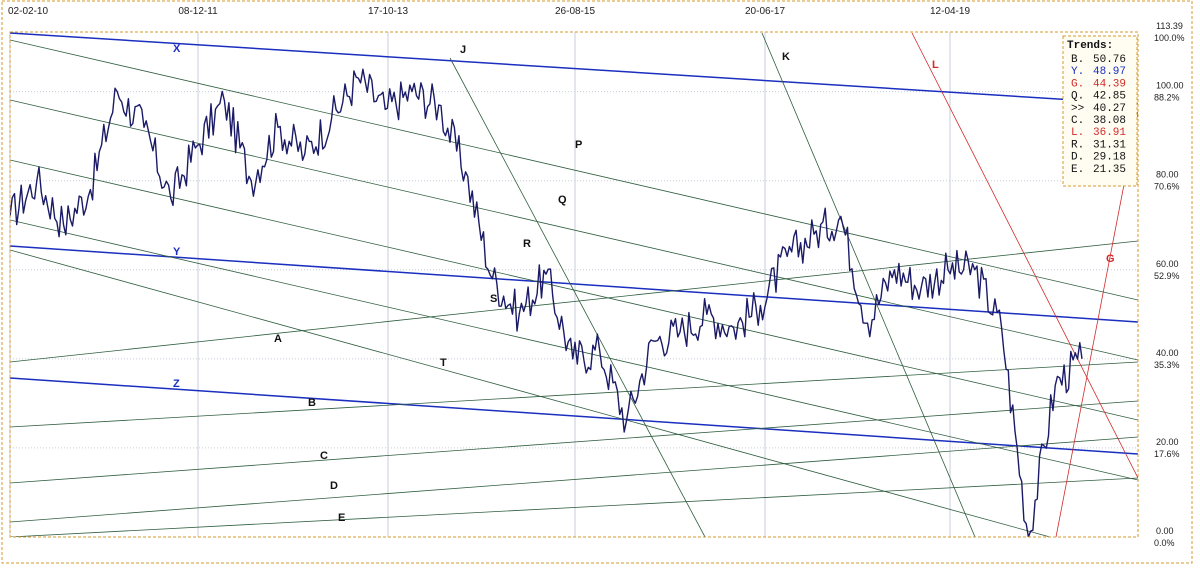  Describe the element at coordinates (1167, 187) in the screenshot. I see `y-tick-percent: 70.6%` at that location.